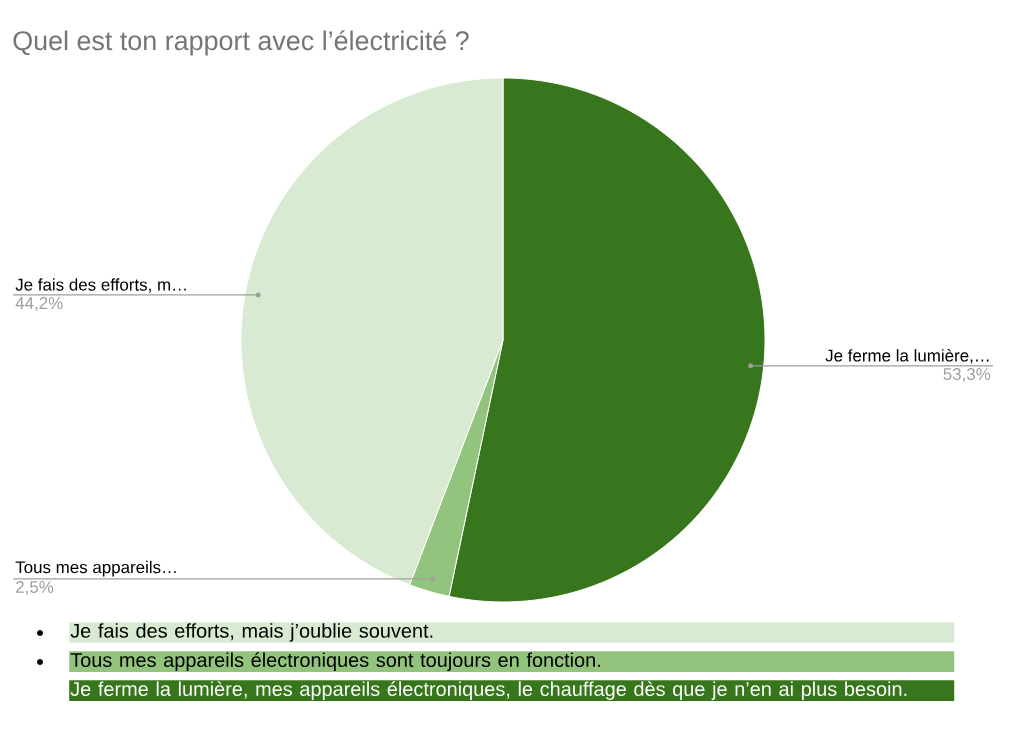  What do you see at coordinates (488, 690) in the screenshot?
I see `text: Je ferme la lumière, mes appareils électroniques, le chauffage dès que je n’en ai plus besoin.` at bounding box center [488, 690].